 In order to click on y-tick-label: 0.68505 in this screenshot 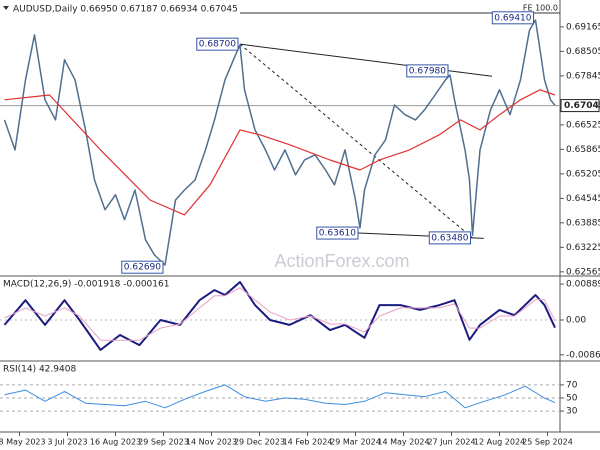, I will do `click(583, 52)`.